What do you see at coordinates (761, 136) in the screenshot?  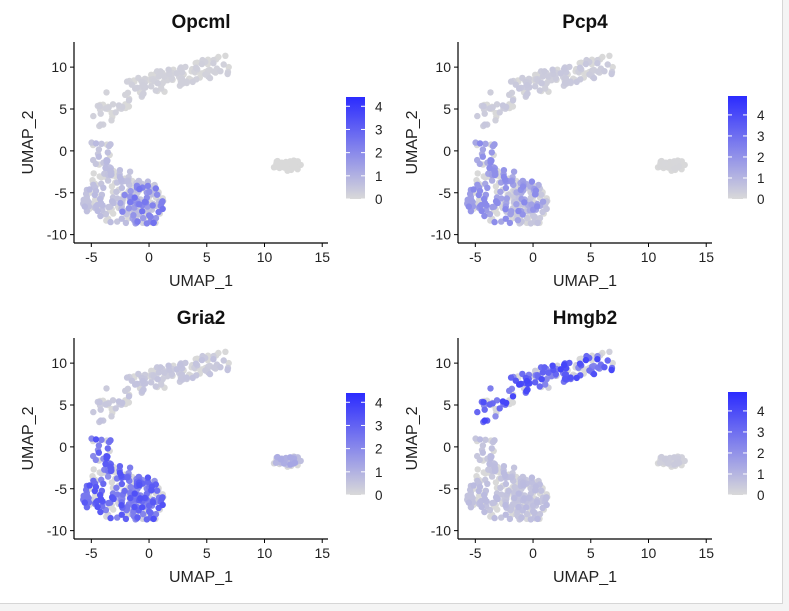 I see `colorbar-tick-label: 3` at bounding box center [761, 136].